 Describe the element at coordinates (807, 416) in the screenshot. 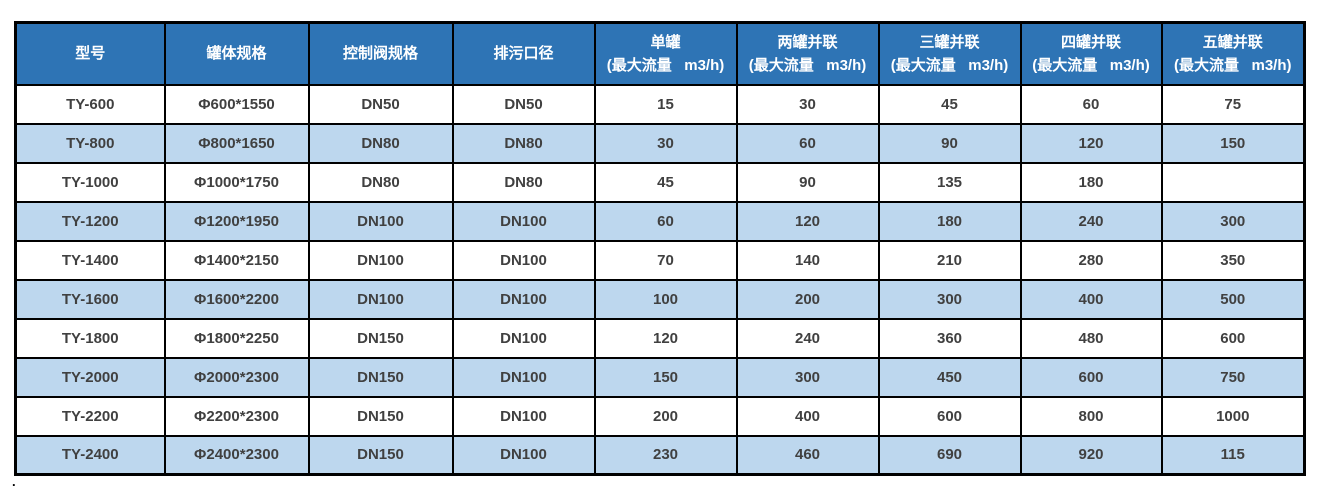

I see `table-cell: 400` at that location.